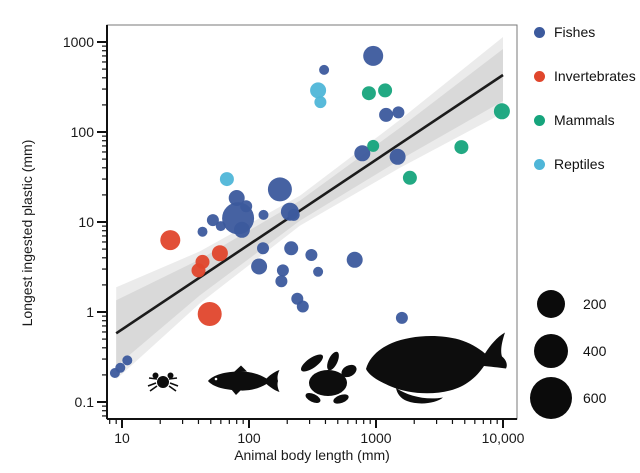 This screenshot has width=640, height=473. Describe the element at coordinates (595, 397) in the screenshot. I see `size-label-600: 600` at that location.